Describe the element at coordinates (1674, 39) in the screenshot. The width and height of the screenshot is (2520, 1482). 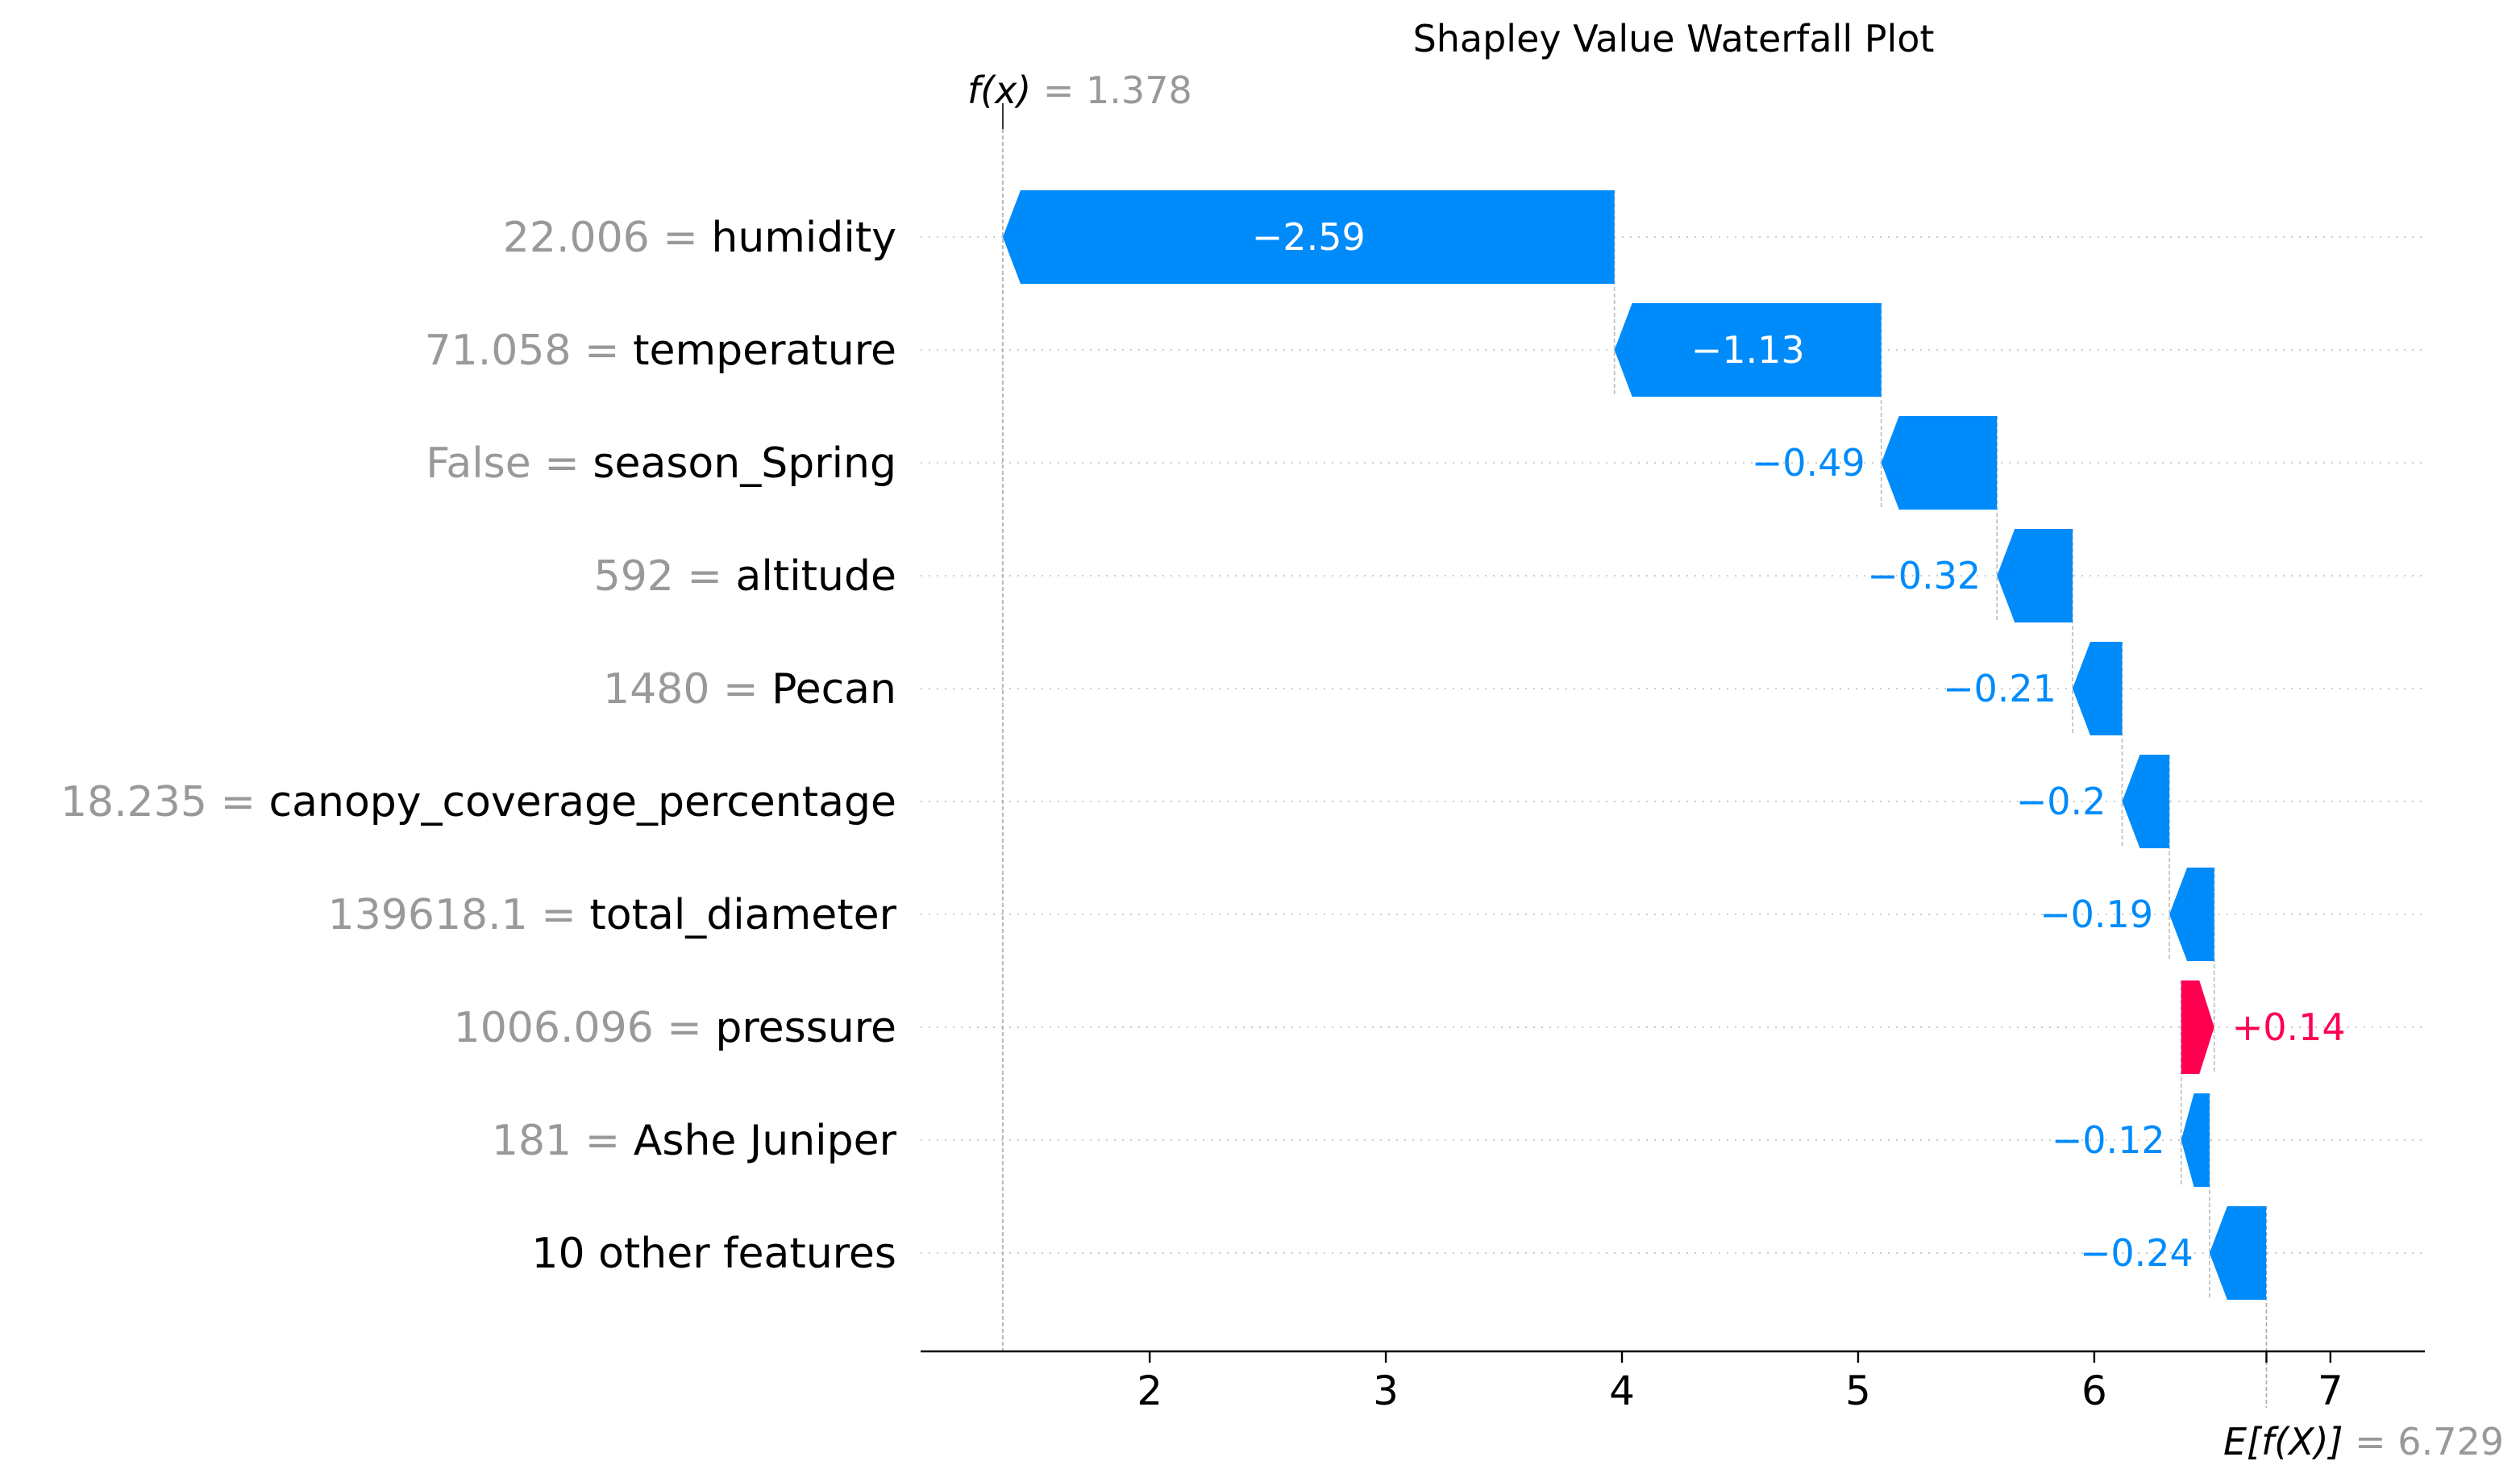
I see `chart-title: Shapley Value Waterfall Plot` at that location.